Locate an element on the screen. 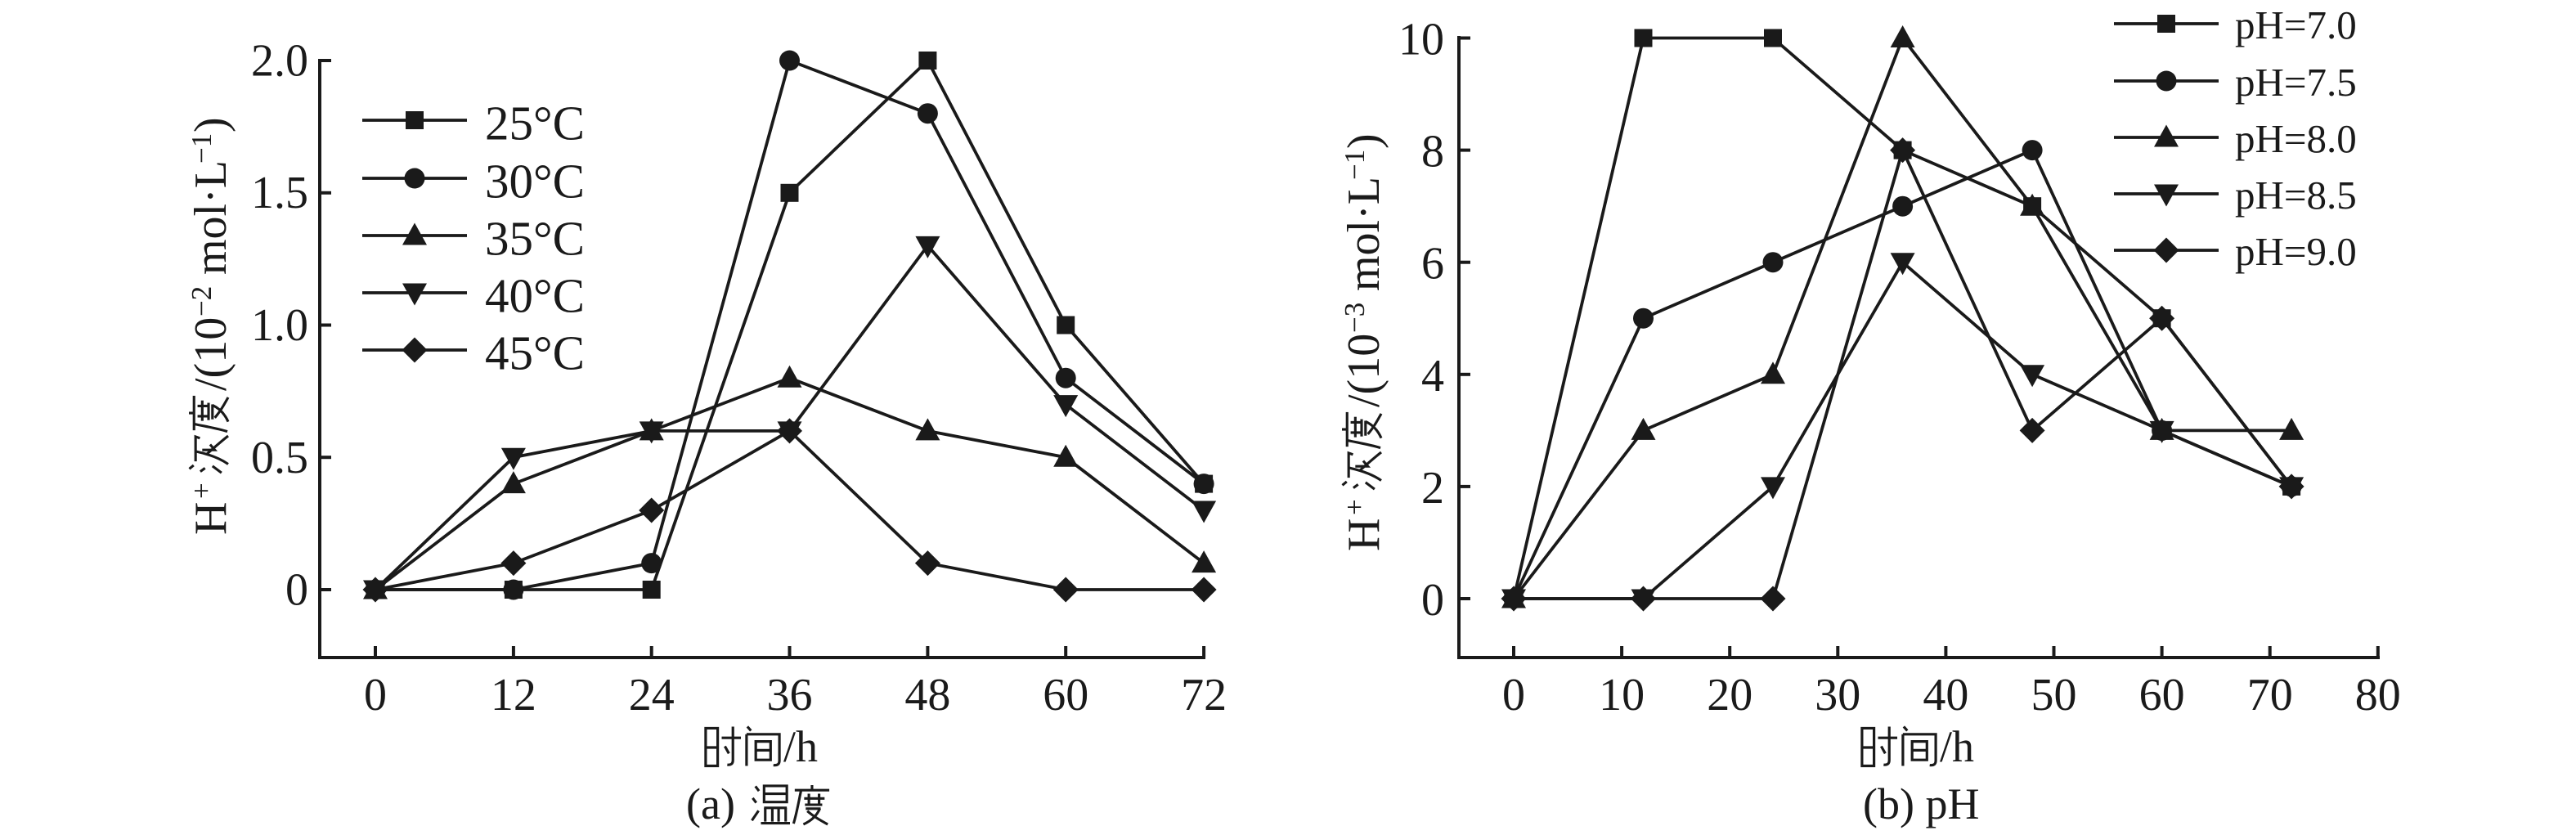  svg-text: 25°C is located at coordinates (535, 123).